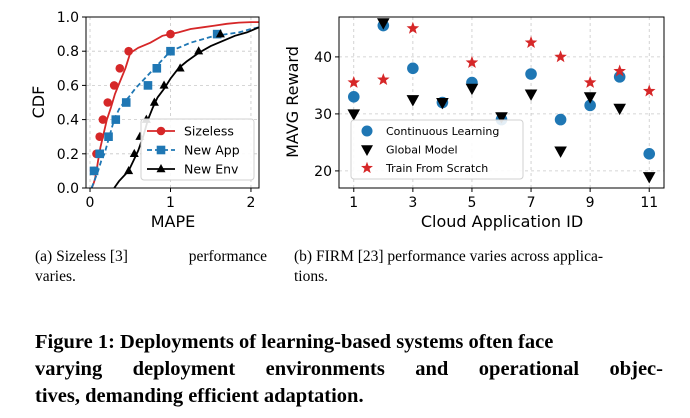  I want to click on chart-a-frame, so click(172, 102).